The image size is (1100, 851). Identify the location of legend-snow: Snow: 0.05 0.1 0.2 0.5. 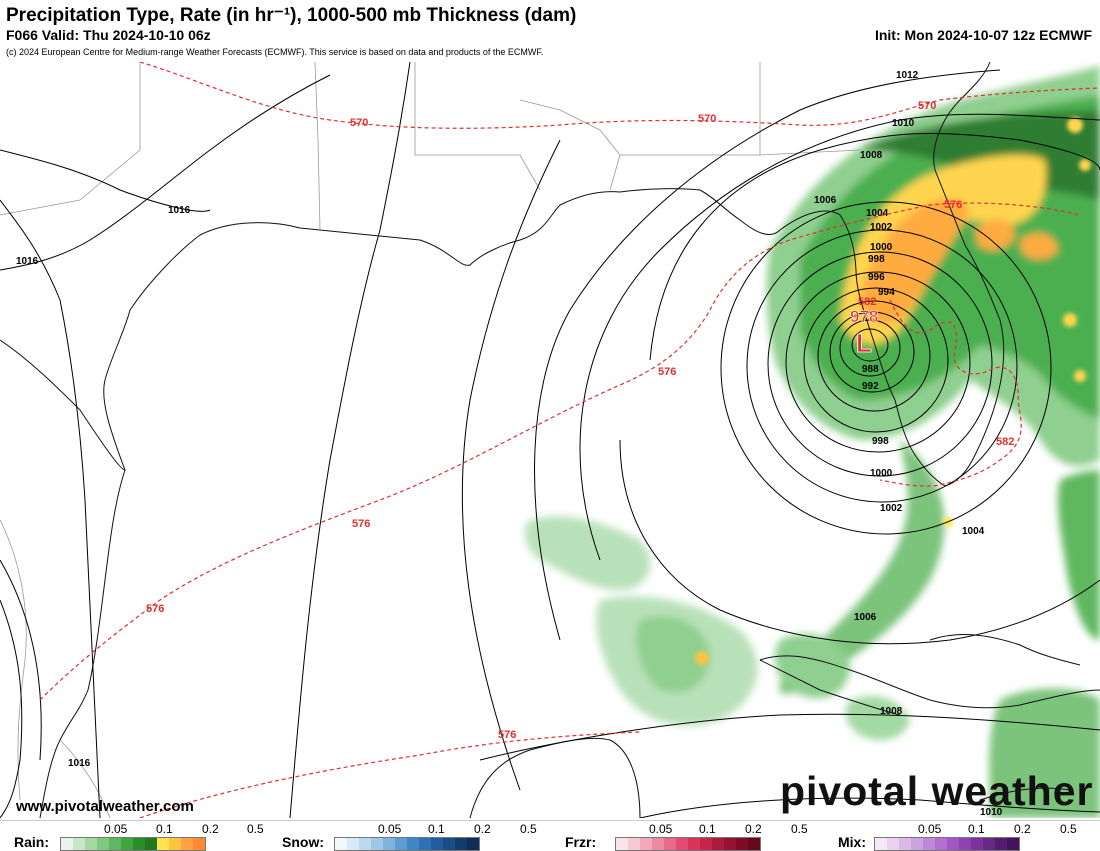
(417, 836).